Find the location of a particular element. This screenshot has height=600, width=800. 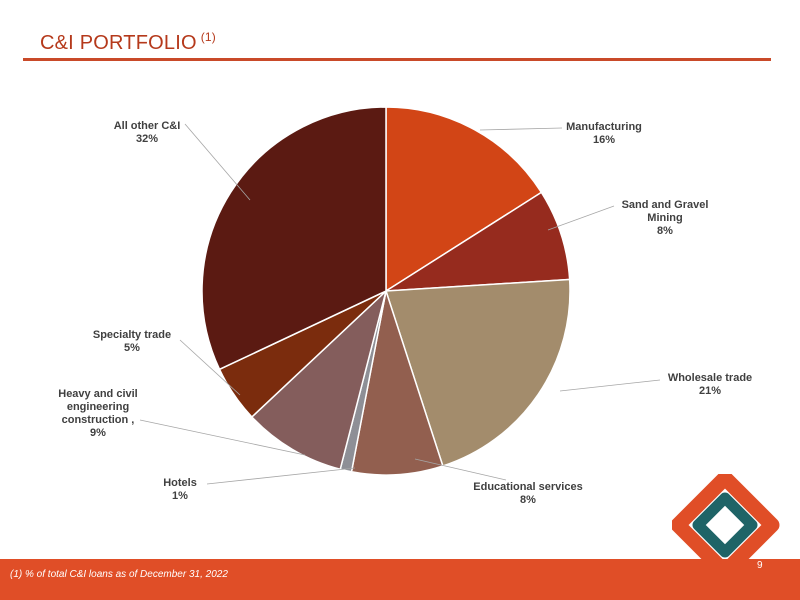

slice-label: Hotels 1% is located at coordinates (180, 489).